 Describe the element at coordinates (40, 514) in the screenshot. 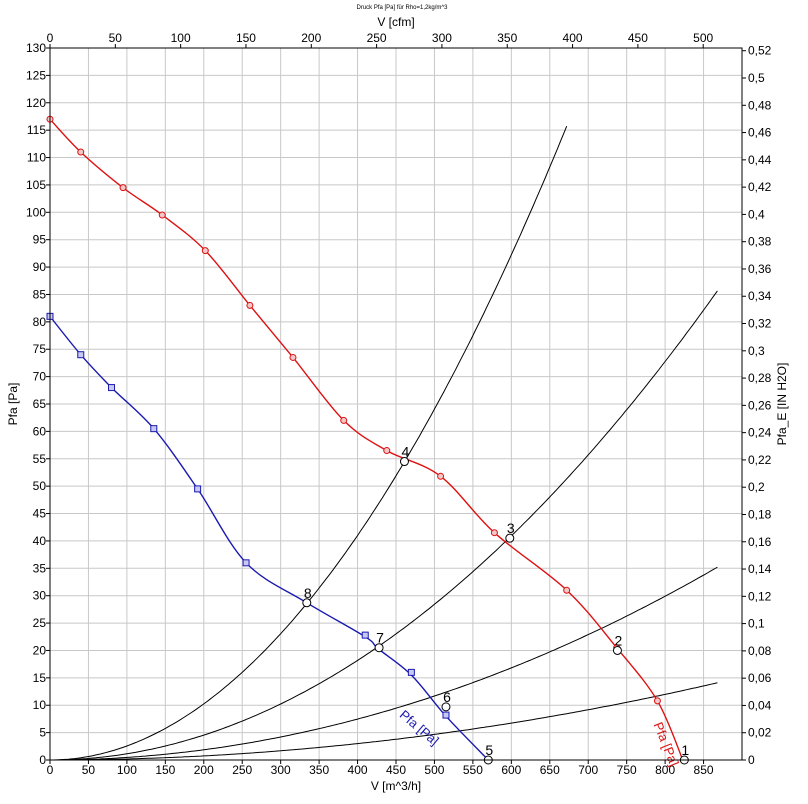

I see `y-tick-label: 45` at that location.